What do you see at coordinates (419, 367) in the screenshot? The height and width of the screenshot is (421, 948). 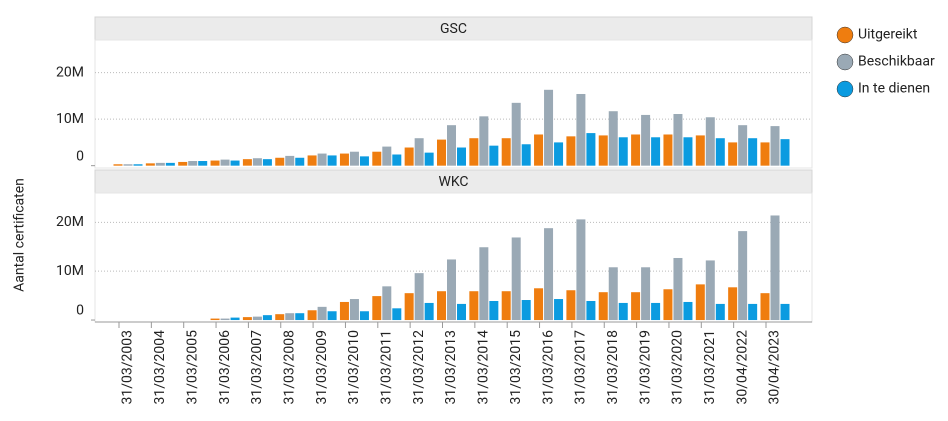 I see `x-tick-label: 31/03/2012` at bounding box center [419, 367].